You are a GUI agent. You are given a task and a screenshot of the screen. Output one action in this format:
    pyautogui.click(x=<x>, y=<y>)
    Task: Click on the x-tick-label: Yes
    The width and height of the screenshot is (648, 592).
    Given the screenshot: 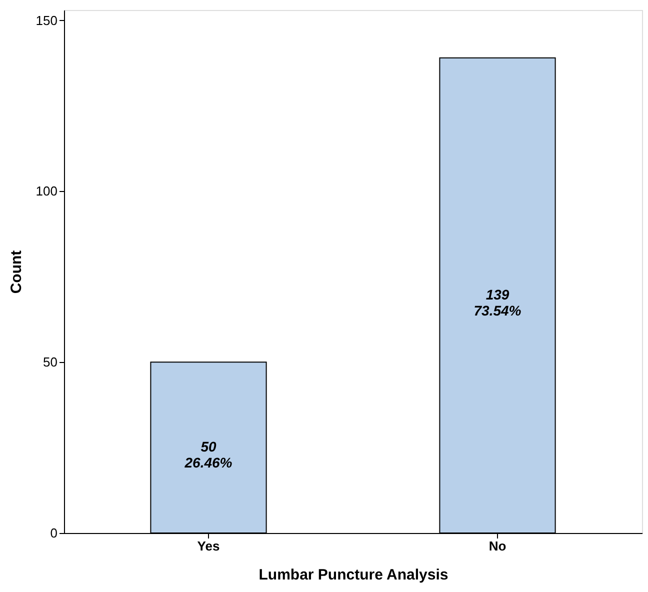 What is the action you would take?
    pyautogui.click(x=208, y=546)
    